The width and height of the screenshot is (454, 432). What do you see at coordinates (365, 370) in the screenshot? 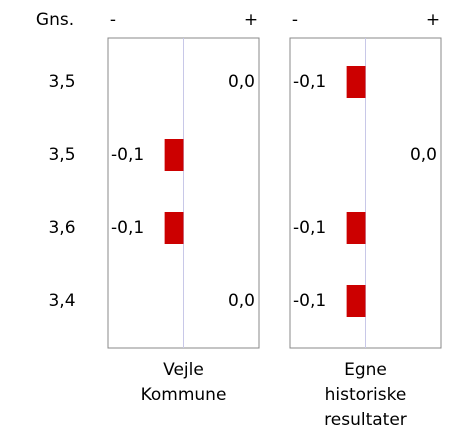
I see `panel-title: Egne` at bounding box center [365, 370].